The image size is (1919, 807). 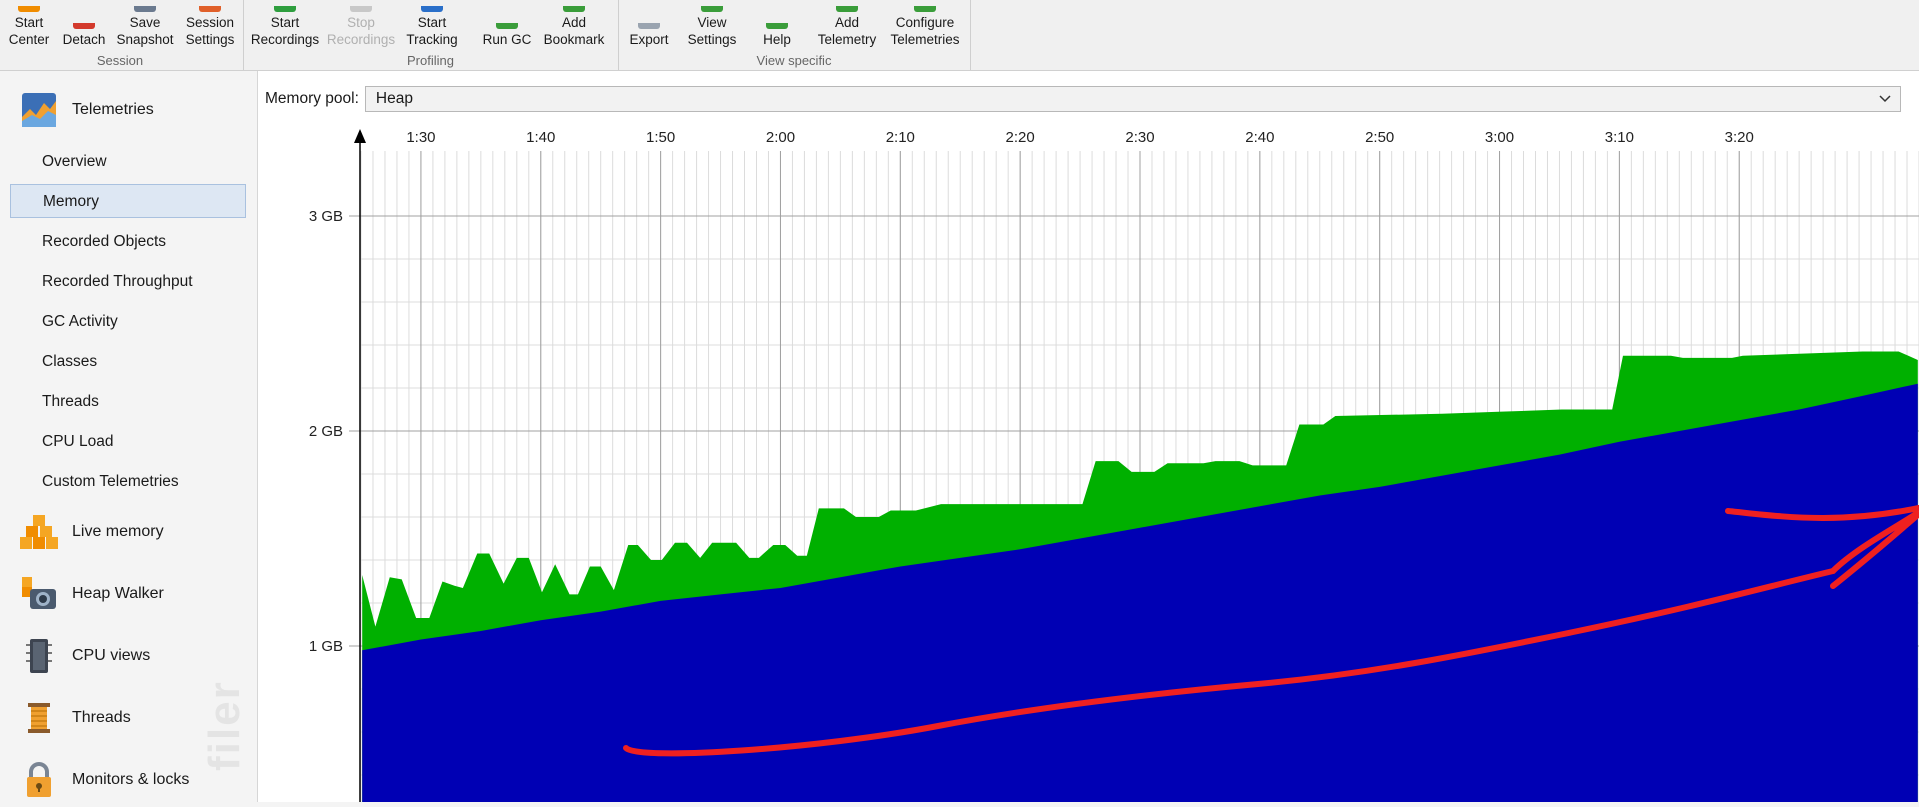 What do you see at coordinates (111, 655) in the screenshot?
I see `sidebar-section-label: CPU views` at bounding box center [111, 655].